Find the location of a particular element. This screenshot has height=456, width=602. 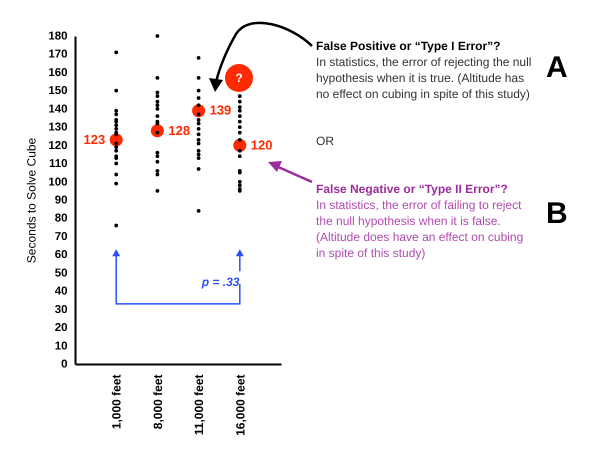

y-tick-label: 180 is located at coordinates (58, 36).